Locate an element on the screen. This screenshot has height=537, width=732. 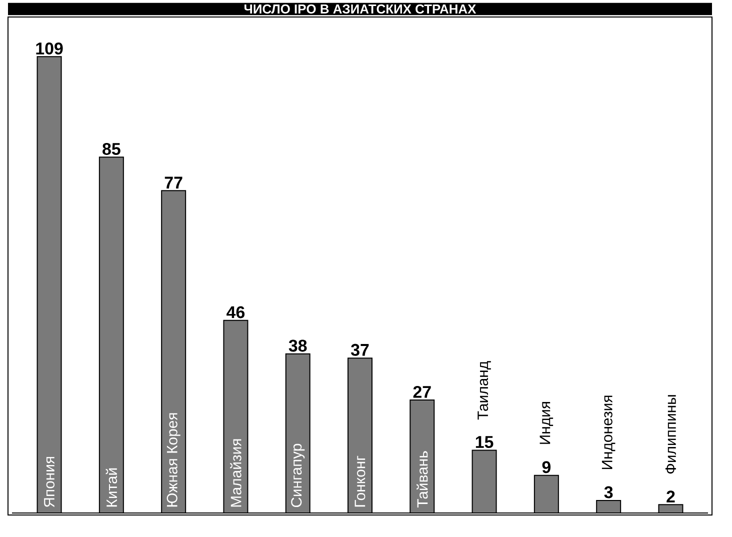
x-tick-label: Таиланд is located at coordinates (484, 390).